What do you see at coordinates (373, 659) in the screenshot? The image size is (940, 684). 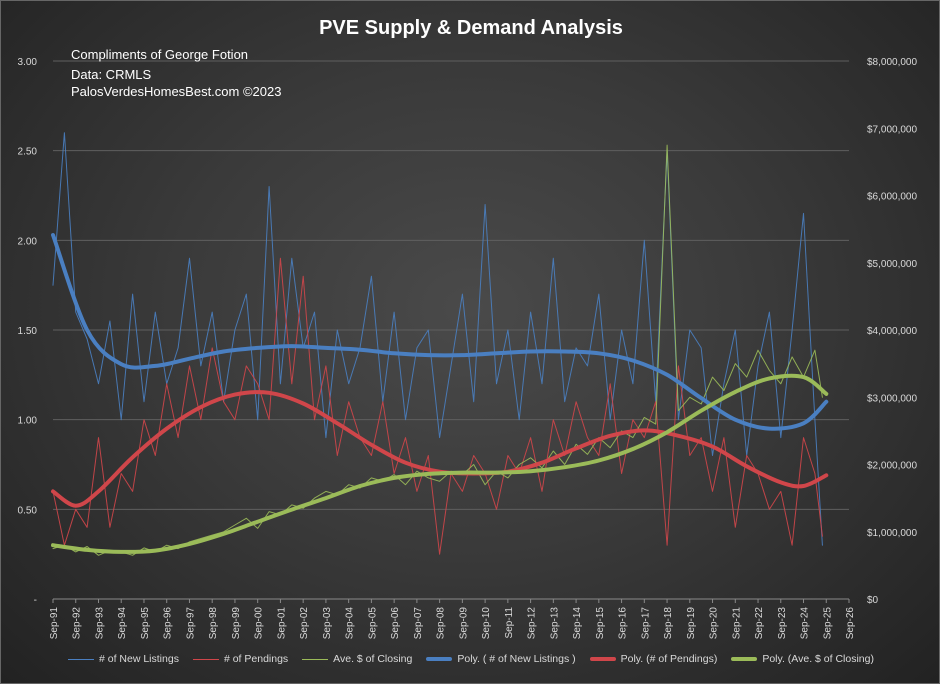 I see `legend-label: Ave. $ of Closing` at bounding box center [373, 659].